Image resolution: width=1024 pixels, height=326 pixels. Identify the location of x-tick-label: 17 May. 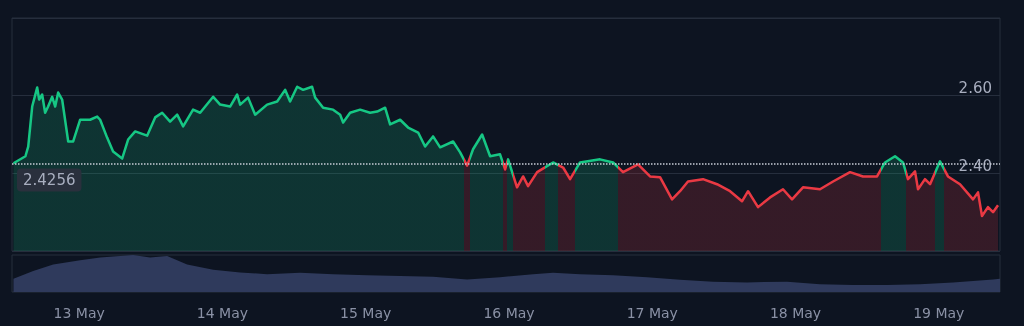
(652, 313).